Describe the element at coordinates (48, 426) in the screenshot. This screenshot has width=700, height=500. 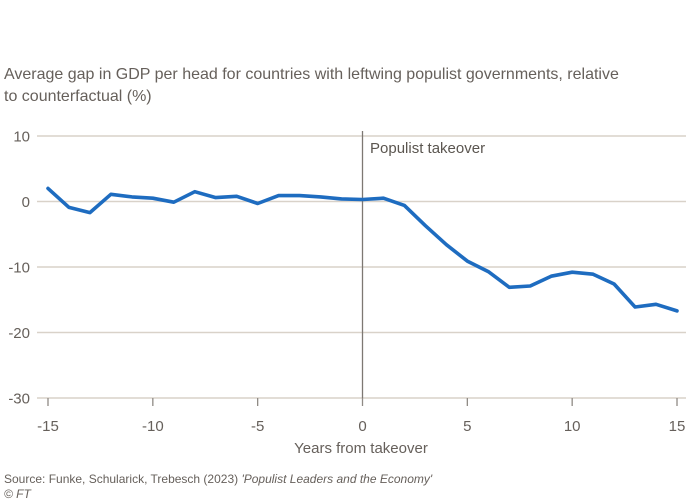
I see `x-tick-label--15: -15` at that location.